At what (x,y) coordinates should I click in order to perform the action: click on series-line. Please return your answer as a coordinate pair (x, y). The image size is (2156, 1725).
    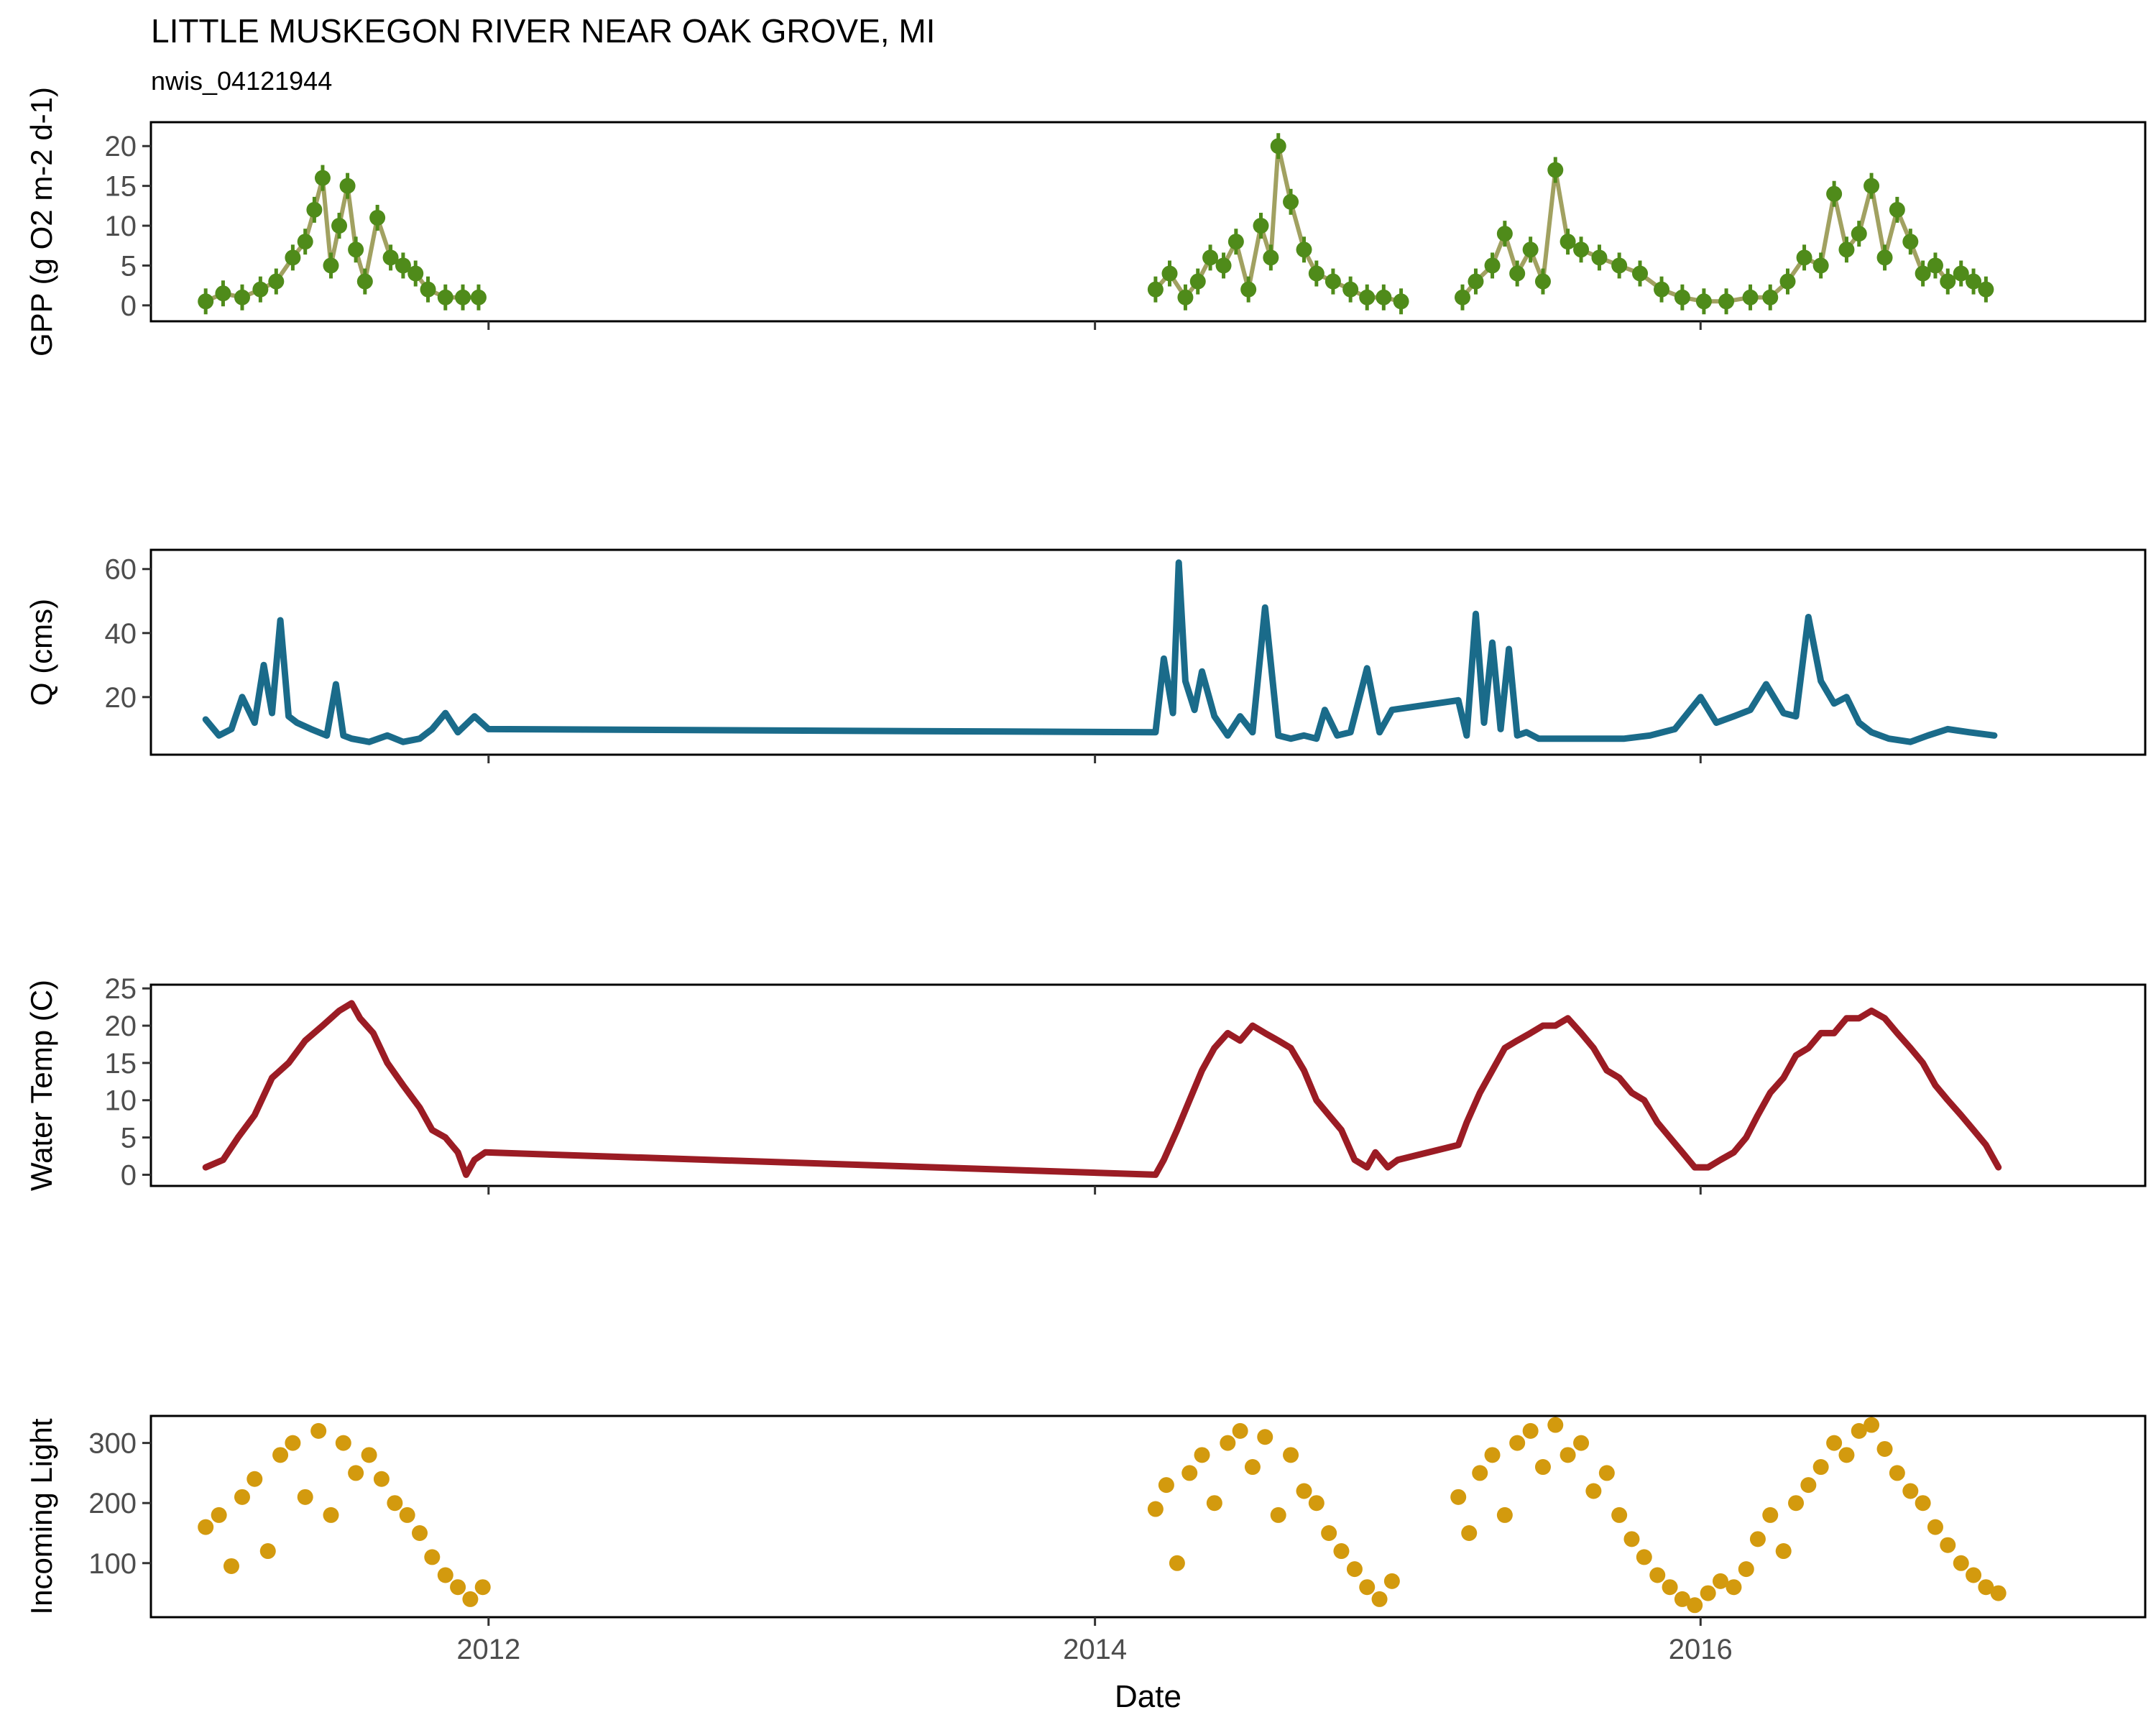
    Looking at the image, I should click on (1100, 652).